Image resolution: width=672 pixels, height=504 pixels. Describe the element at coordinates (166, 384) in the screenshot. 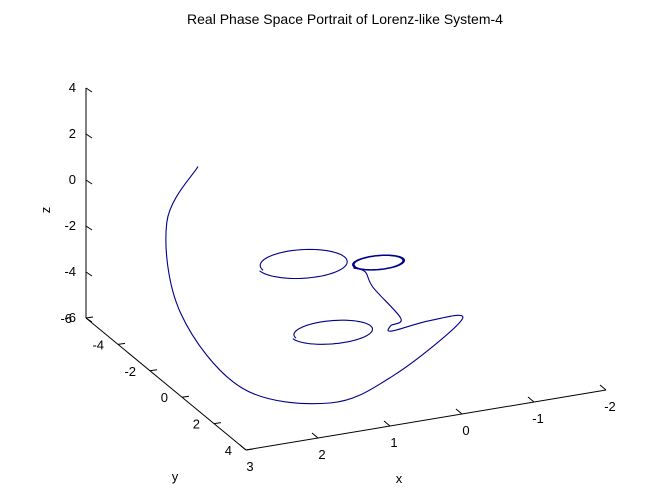

I see `y-axis-line` at that location.